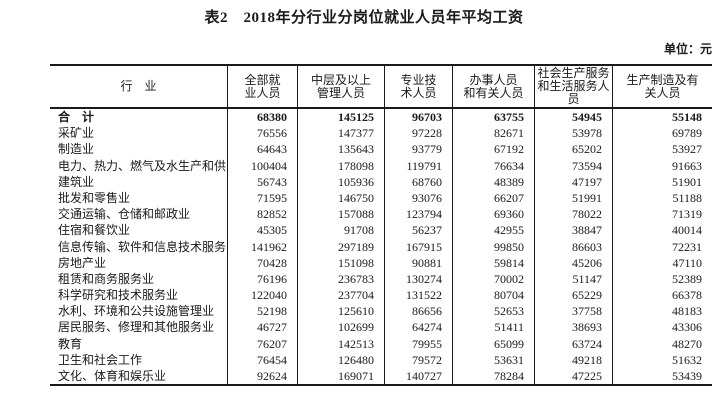 This screenshot has width=728, height=406. What do you see at coordinates (139, 327) in the screenshot?
I see `industry-name-cell: 居民服务、修理和其他服务业` at bounding box center [139, 327].